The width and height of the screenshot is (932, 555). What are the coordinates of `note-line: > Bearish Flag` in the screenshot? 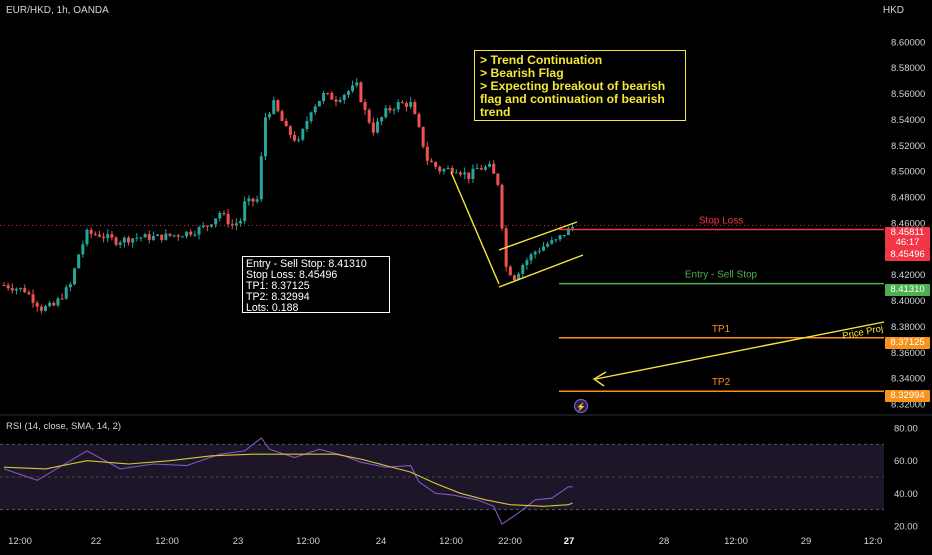 It's located at (522, 73).